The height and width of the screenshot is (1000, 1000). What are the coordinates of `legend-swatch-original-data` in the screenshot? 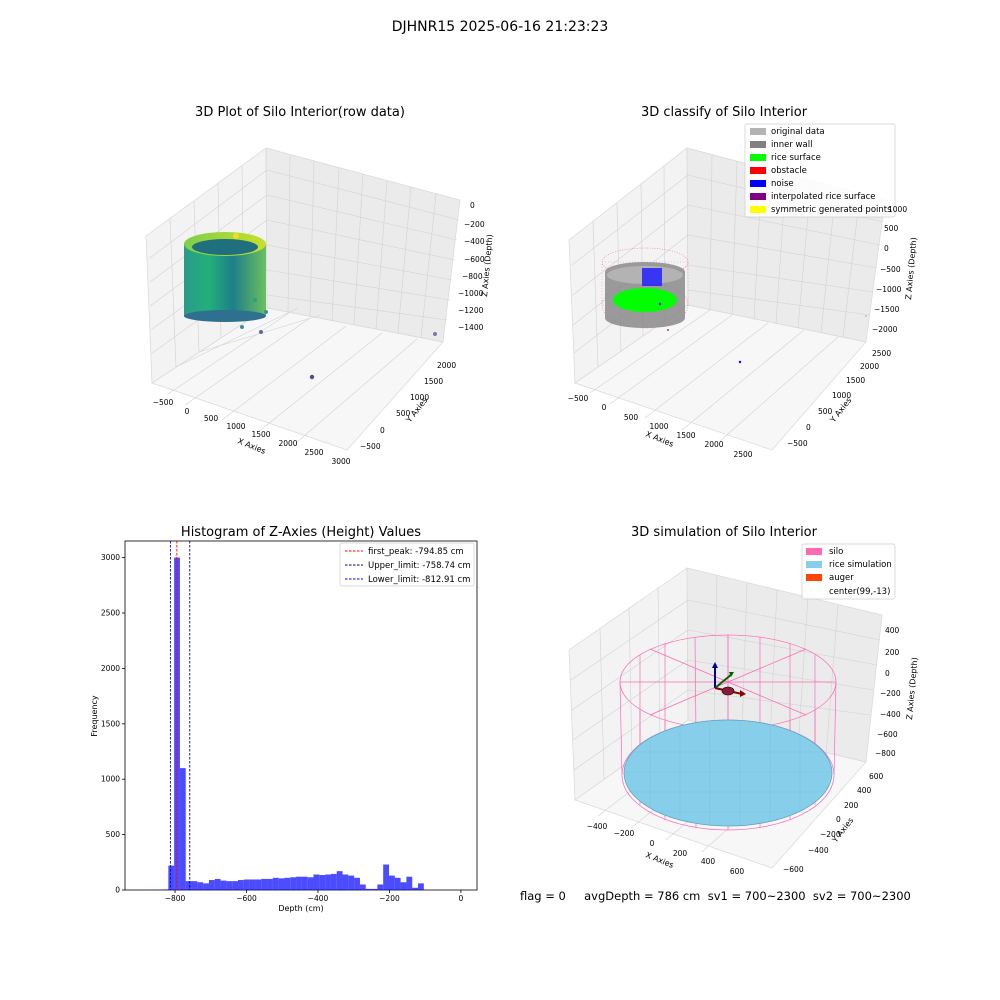 It's located at (758, 131).